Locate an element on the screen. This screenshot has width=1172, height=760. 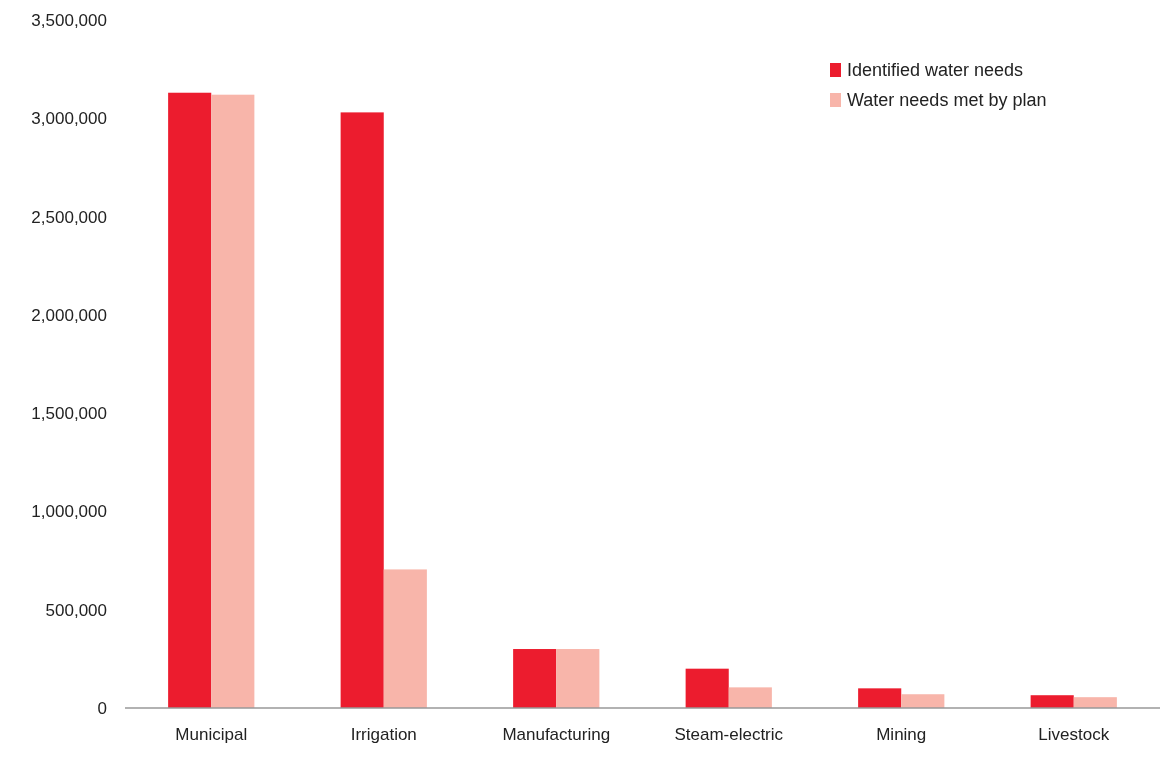
y-tick-label: 3,000,000 is located at coordinates (69, 119).